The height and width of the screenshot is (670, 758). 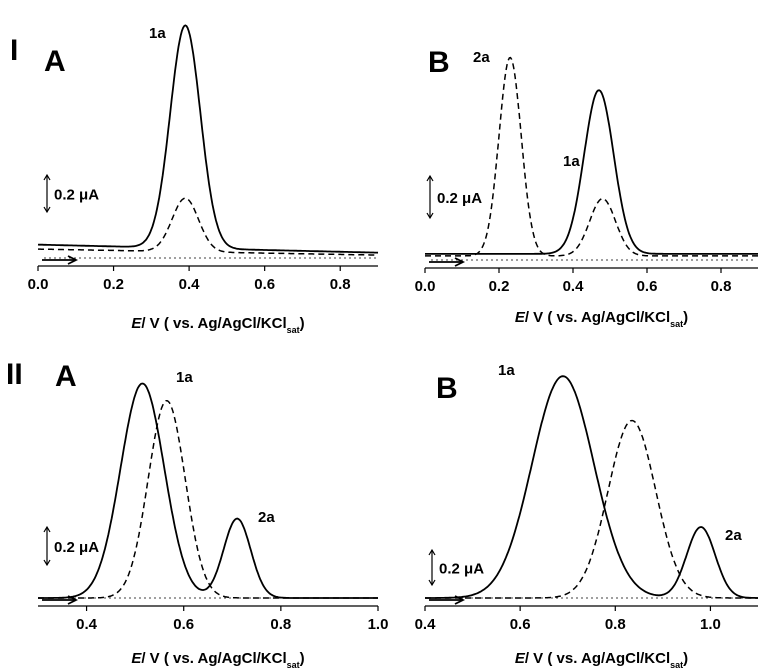 I want to click on row-label: II, so click(x=14, y=374).